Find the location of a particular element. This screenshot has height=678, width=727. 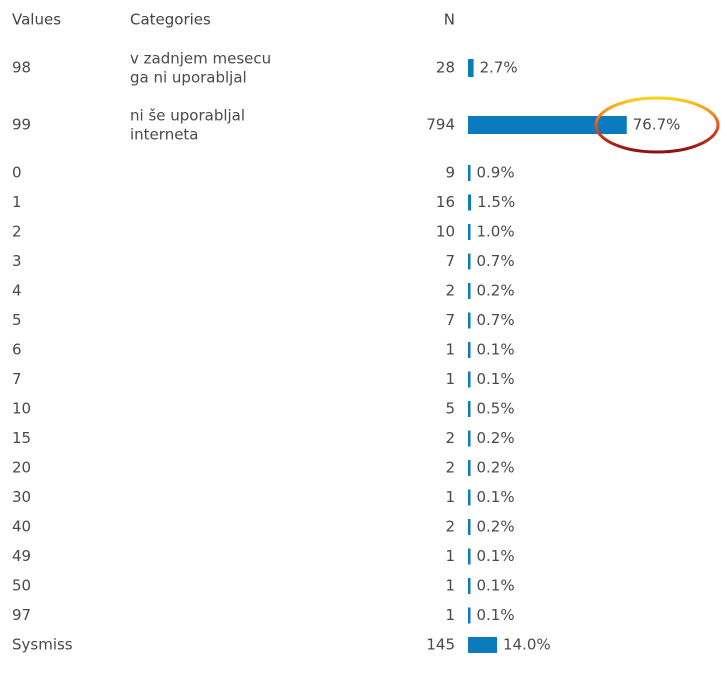

row-value: 50 is located at coordinates (21, 586).